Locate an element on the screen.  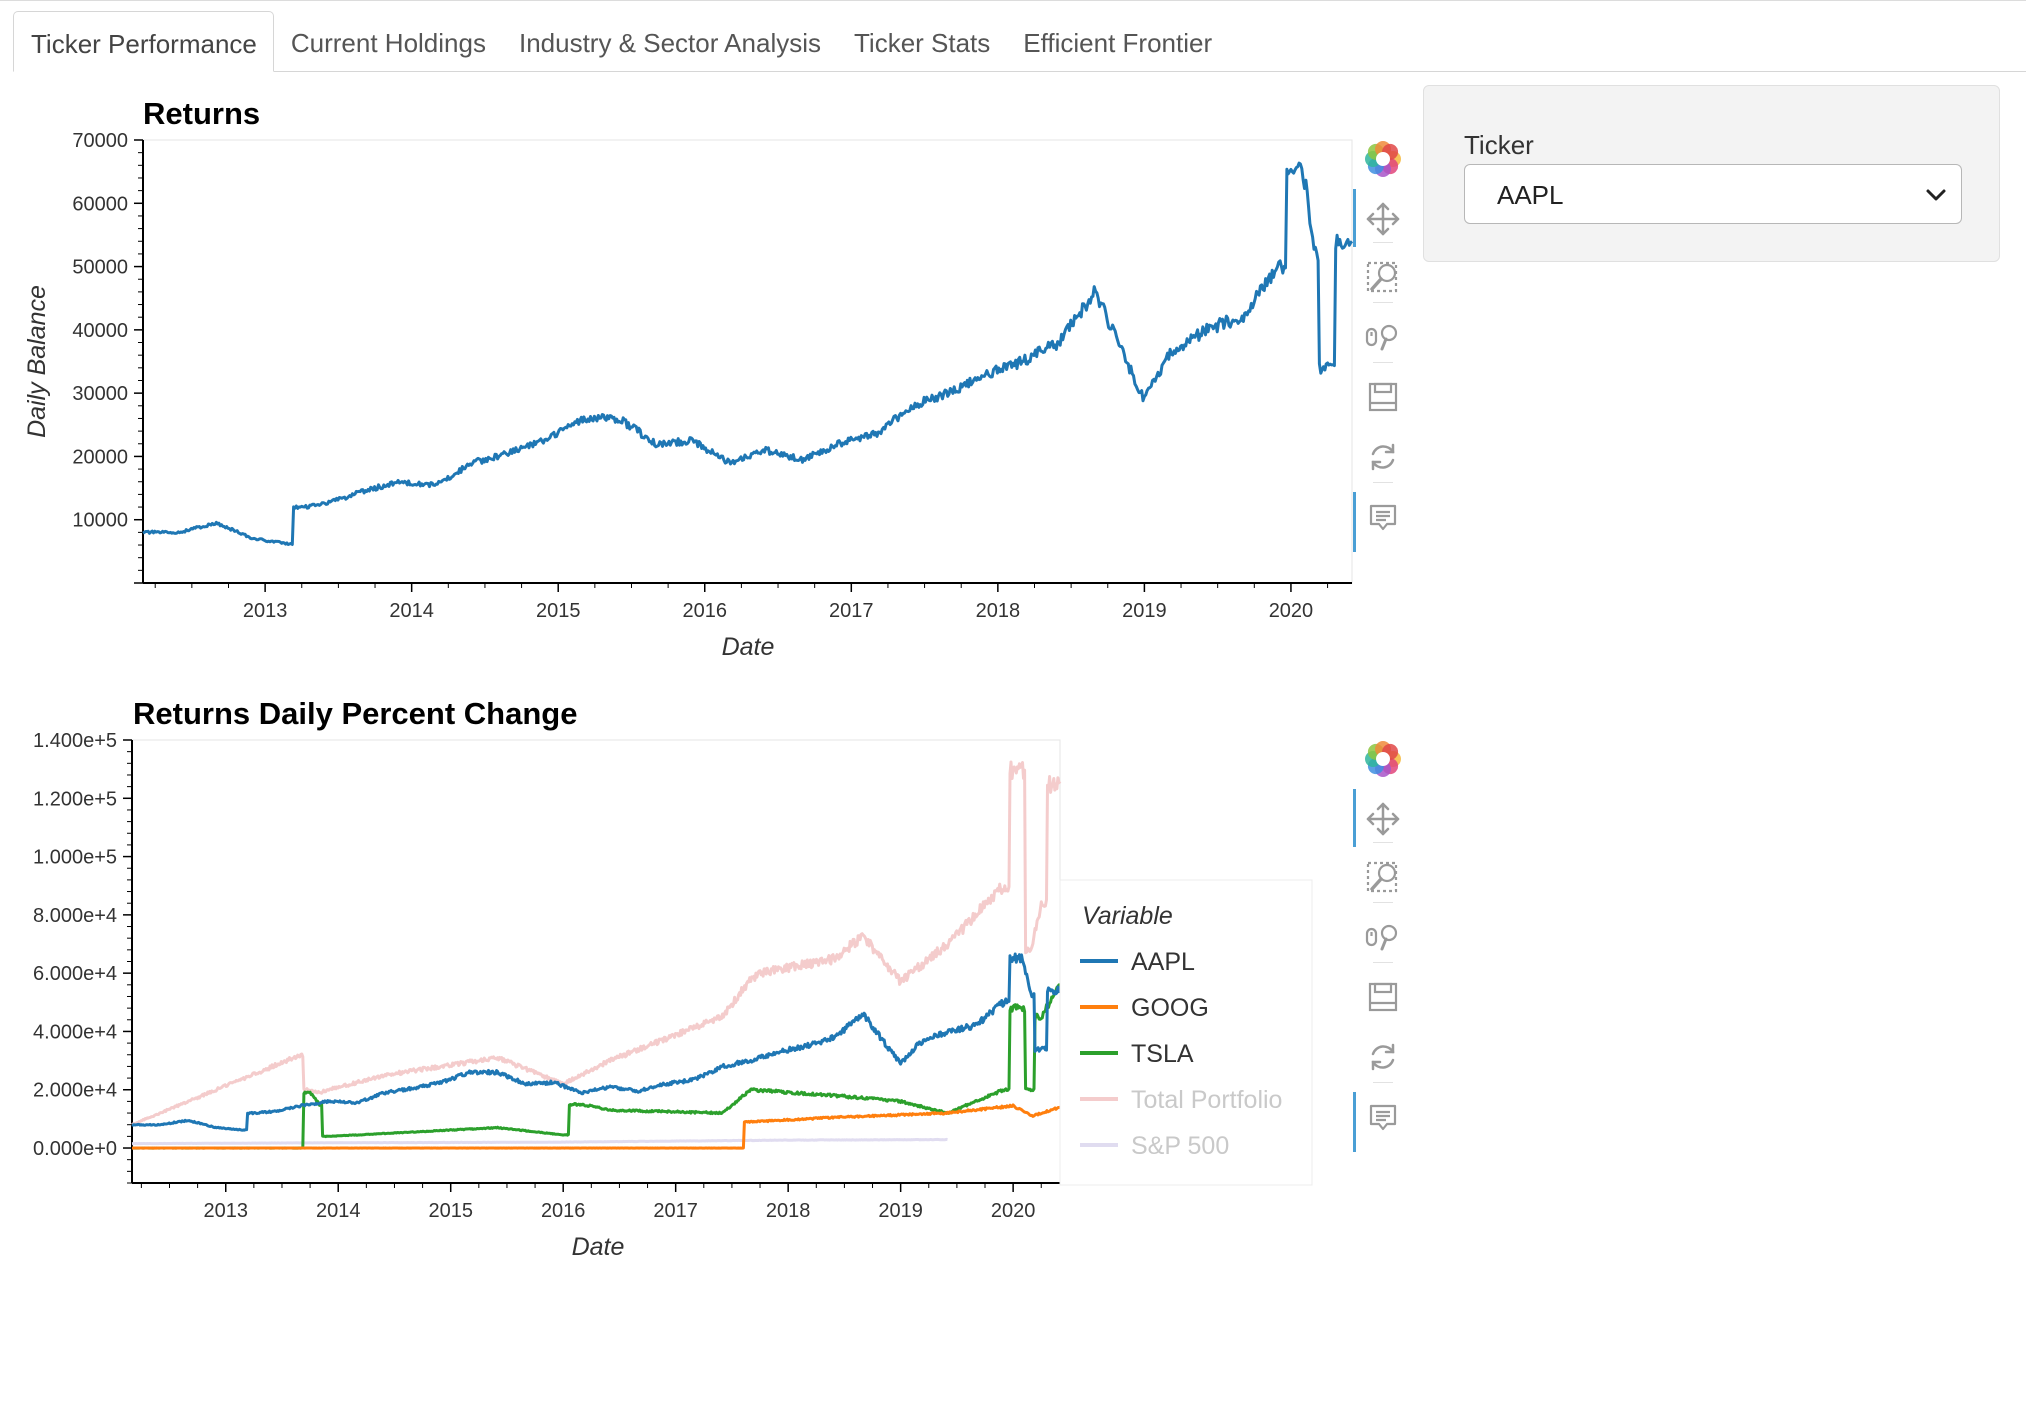
ticker-select: AAPL is located at coordinates (1713, 194).